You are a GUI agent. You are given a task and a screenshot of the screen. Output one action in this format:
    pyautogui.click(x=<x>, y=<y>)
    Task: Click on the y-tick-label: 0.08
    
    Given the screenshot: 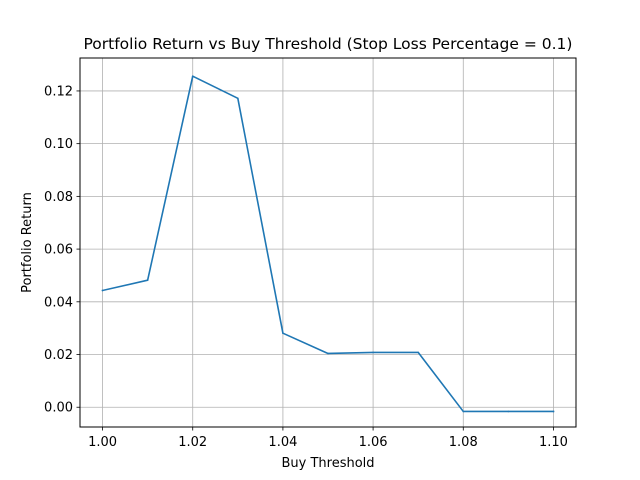 What is the action you would take?
    pyautogui.click(x=58, y=197)
    